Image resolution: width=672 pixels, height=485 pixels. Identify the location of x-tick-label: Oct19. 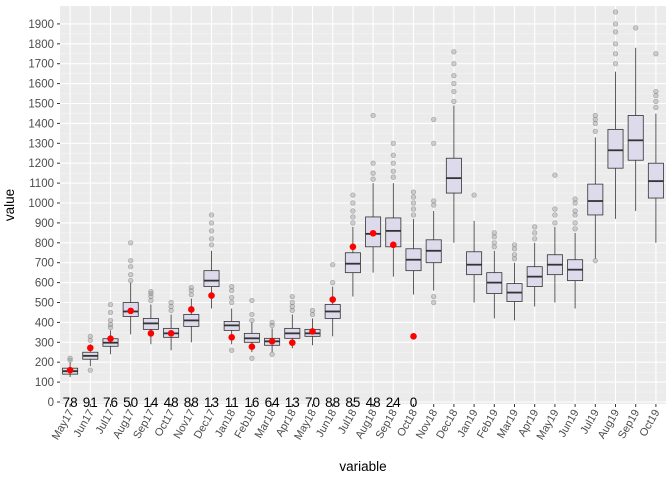
(649, 423).